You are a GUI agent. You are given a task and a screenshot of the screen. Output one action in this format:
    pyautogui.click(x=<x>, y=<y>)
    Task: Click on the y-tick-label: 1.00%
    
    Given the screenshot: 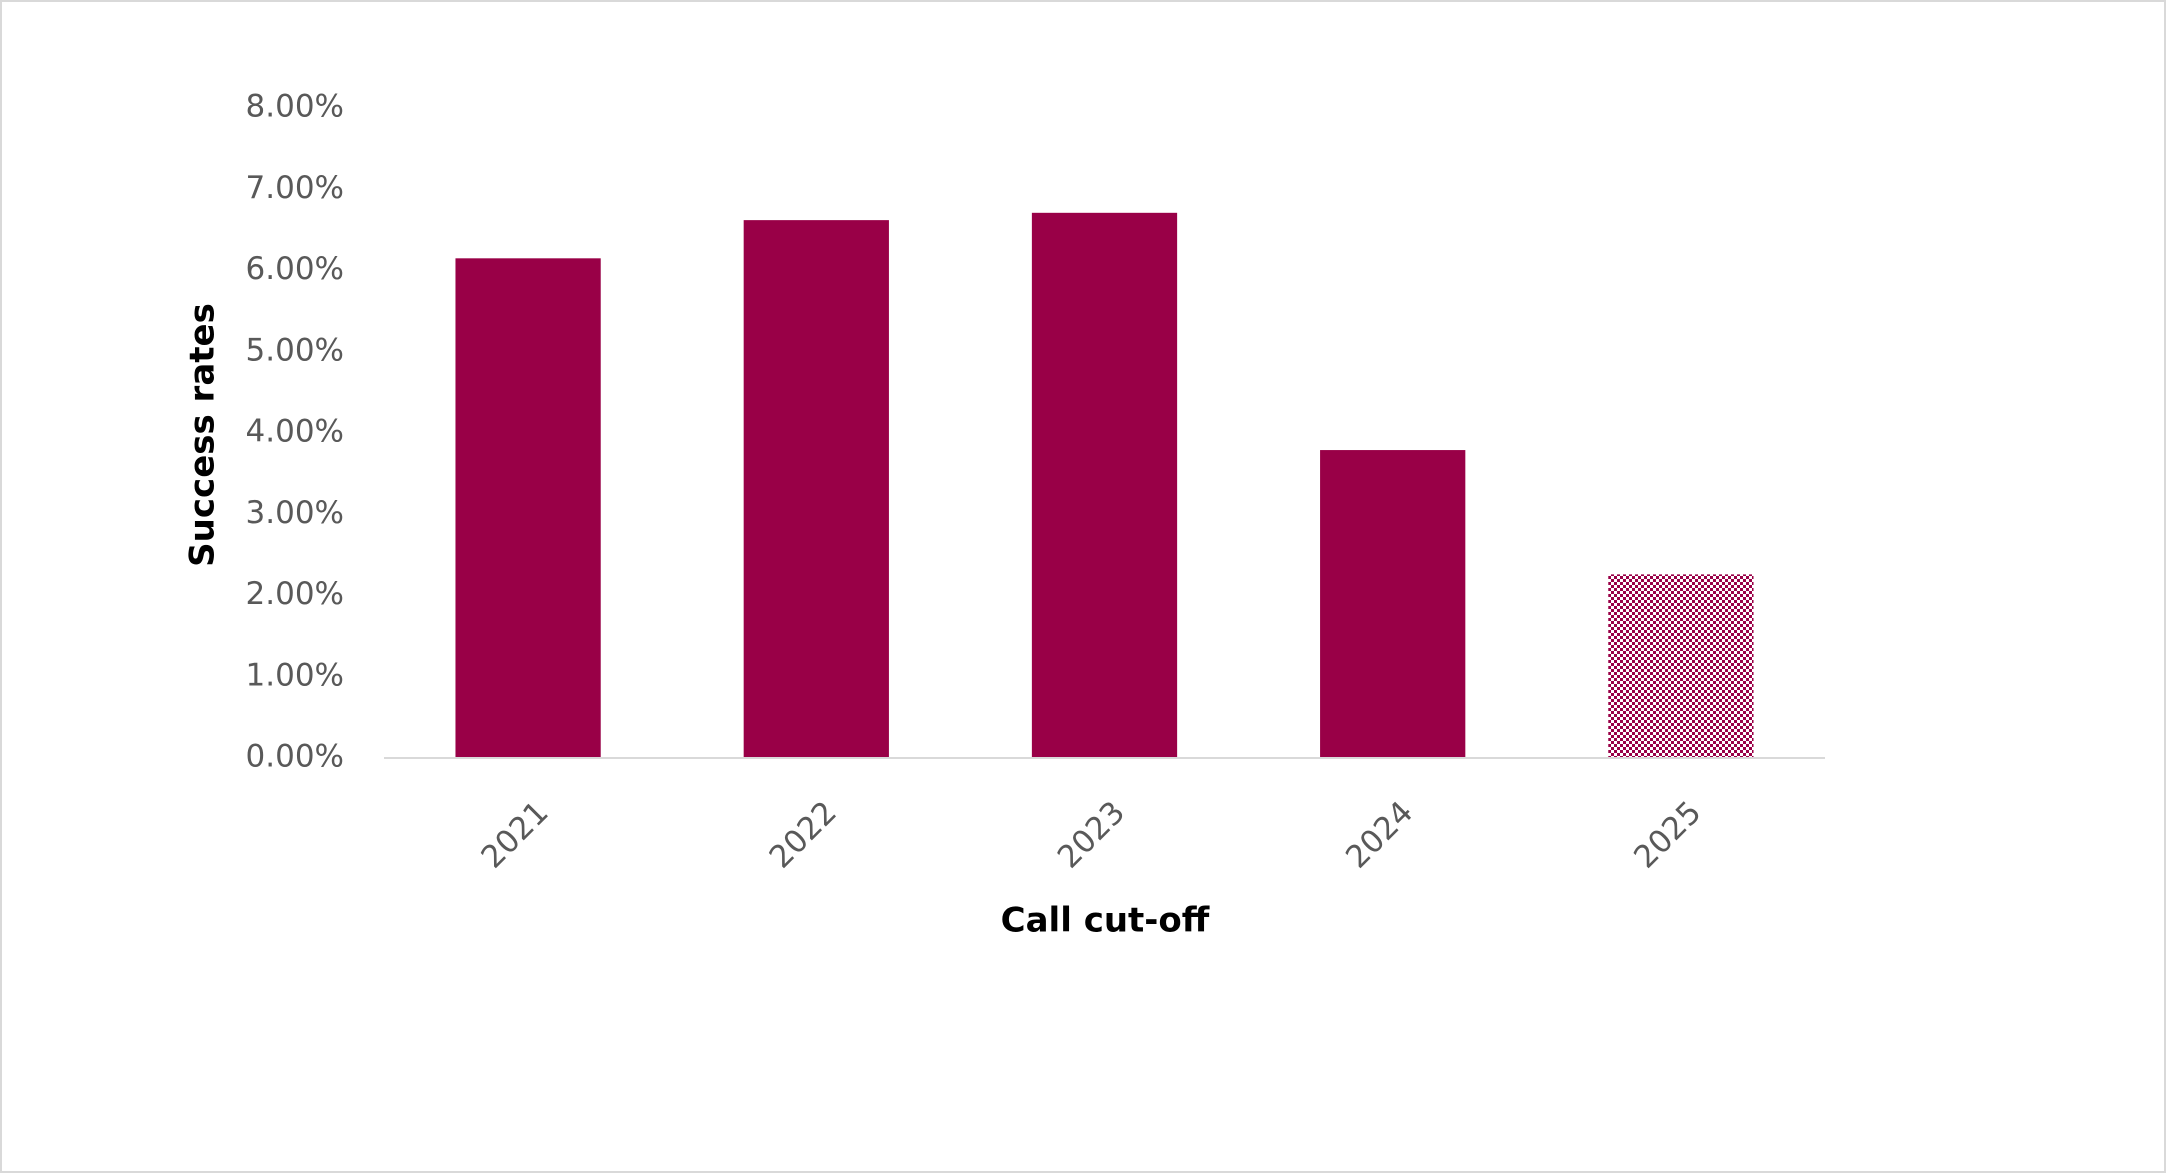 What is the action you would take?
    pyautogui.click(x=295, y=675)
    